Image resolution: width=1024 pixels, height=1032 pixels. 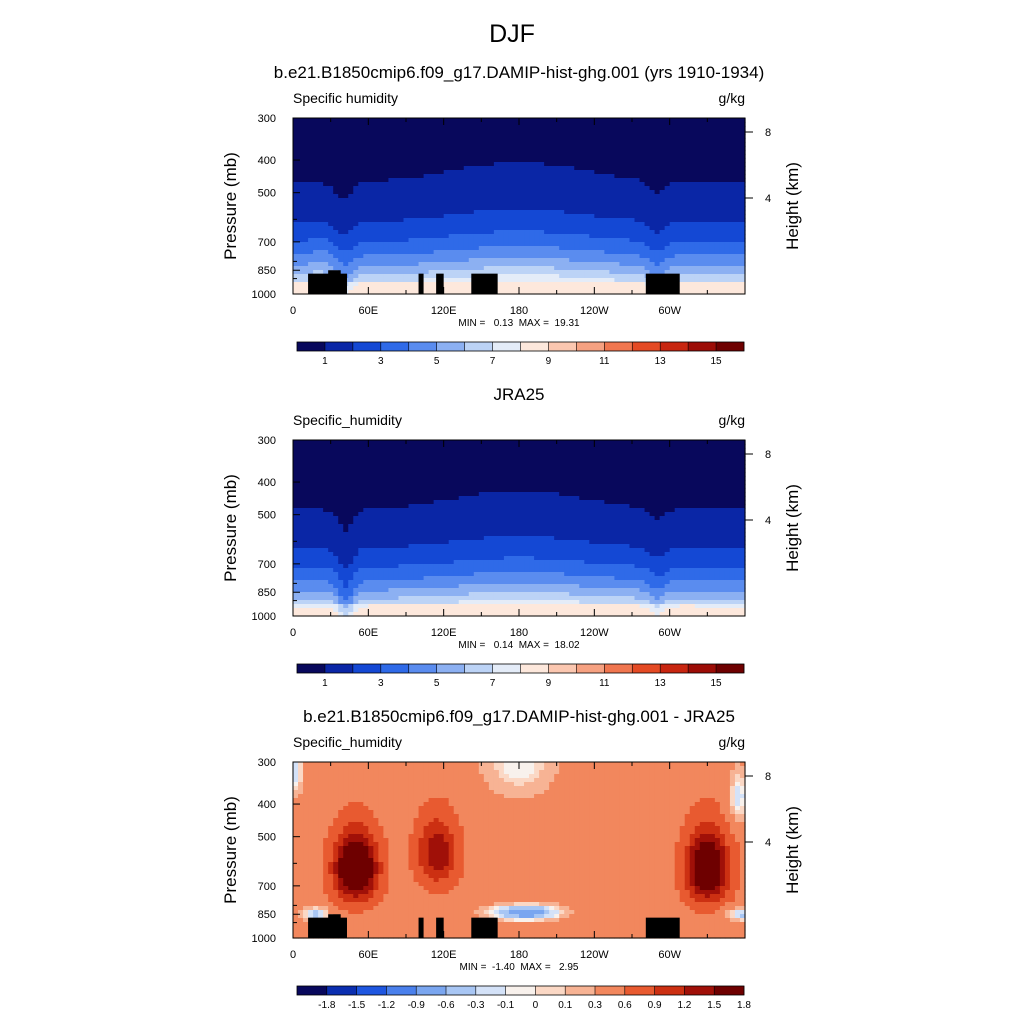 What do you see at coordinates (625, 1005) in the screenshot?
I see `colorbar-label: 0.6` at bounding box center [625, 1005].